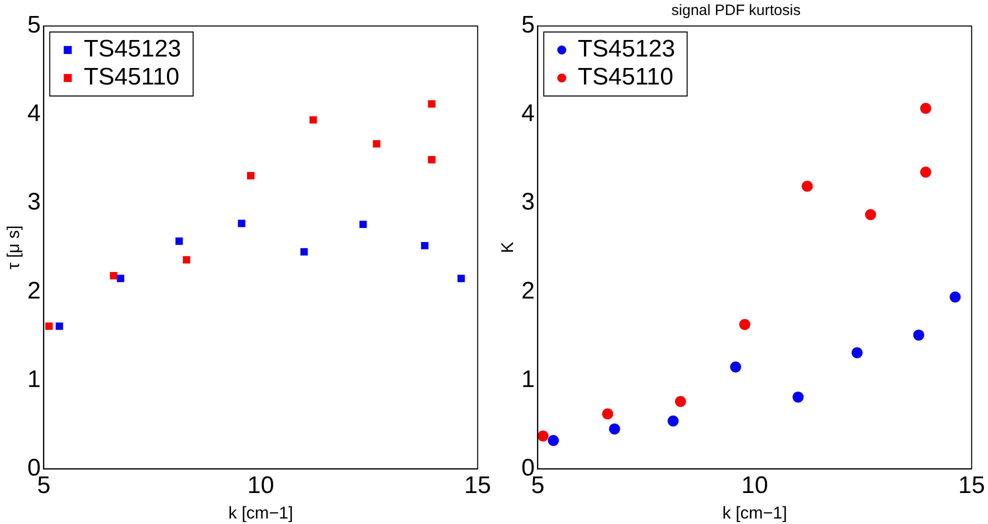  What do you see at coordinates (507, 247) in the screenshot?
I see `y-axis-title: K` at bounding box center [507, 247].